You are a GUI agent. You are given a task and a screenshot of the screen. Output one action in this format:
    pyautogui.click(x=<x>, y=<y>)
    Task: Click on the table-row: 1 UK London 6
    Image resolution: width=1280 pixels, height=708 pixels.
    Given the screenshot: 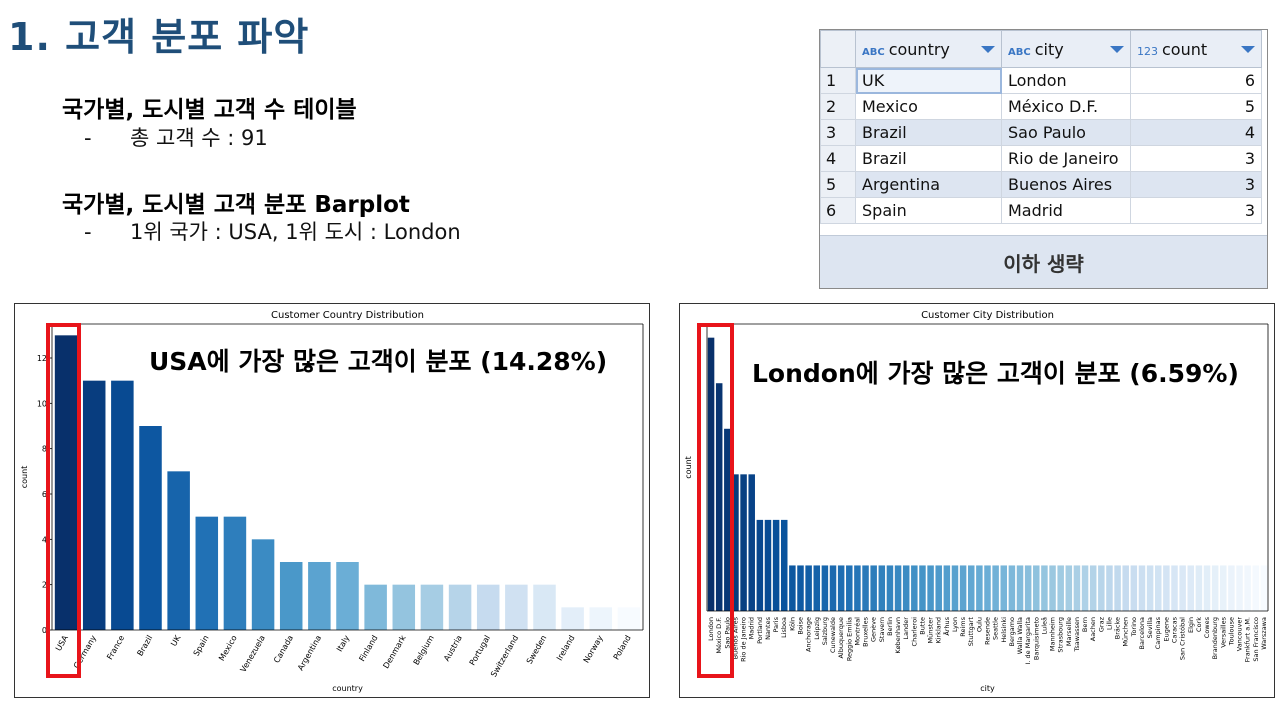 What is the action you would take?
    pyautogui.click(x=1041, y=80)
    